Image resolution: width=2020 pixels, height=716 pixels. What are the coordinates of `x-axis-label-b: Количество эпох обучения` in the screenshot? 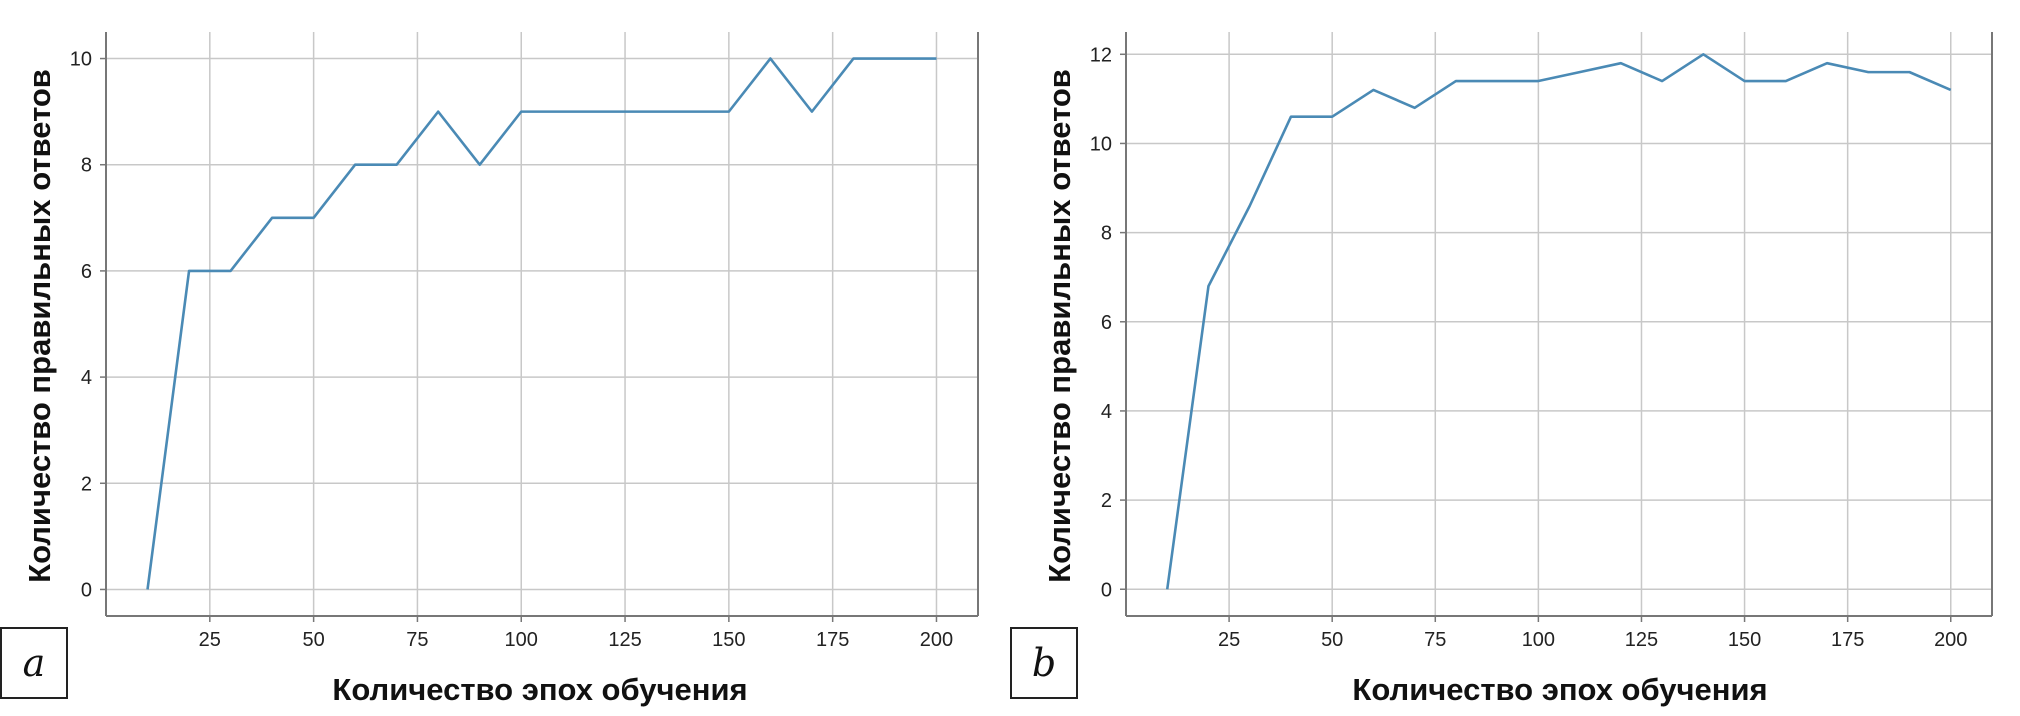 It's located at (1560, 689).